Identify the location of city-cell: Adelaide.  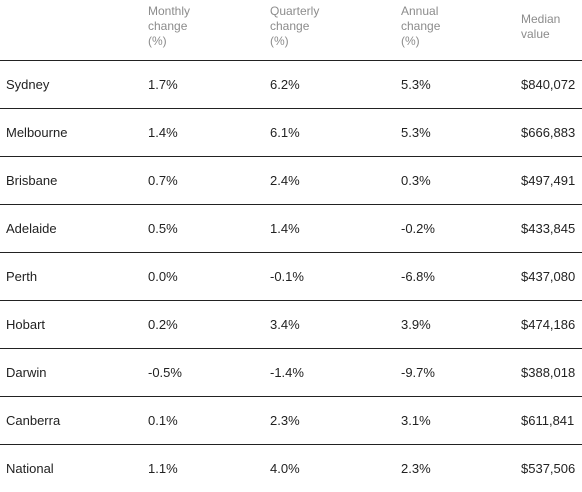
(70, 229).